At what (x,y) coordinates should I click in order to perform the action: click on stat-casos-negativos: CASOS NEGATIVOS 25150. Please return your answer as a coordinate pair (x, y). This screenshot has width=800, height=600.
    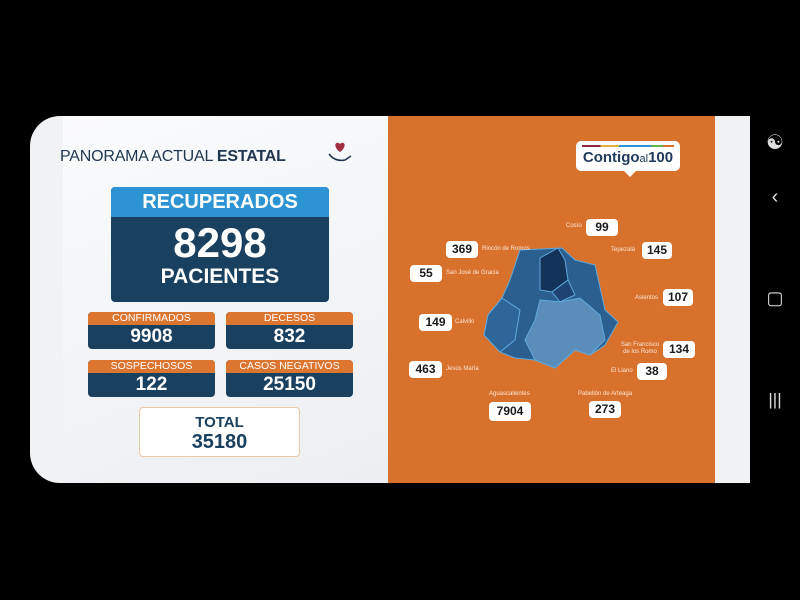
    Looking at the image, I should click on (289, 378).